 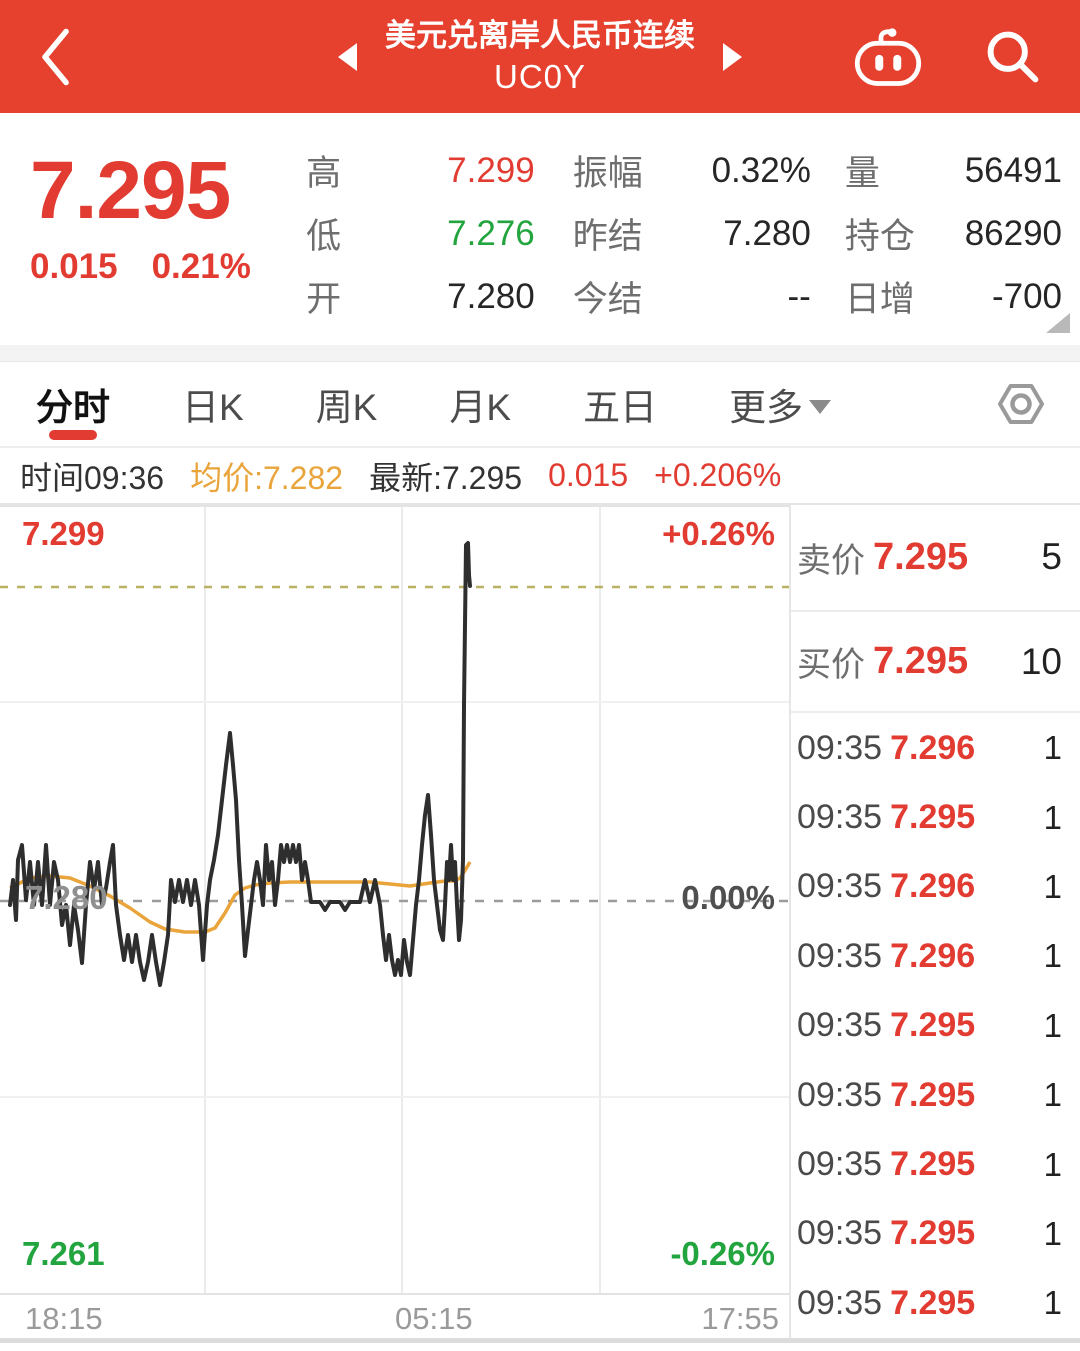 I want to click on stat-label-today-settle: 今结, so click(x=607, y=299).